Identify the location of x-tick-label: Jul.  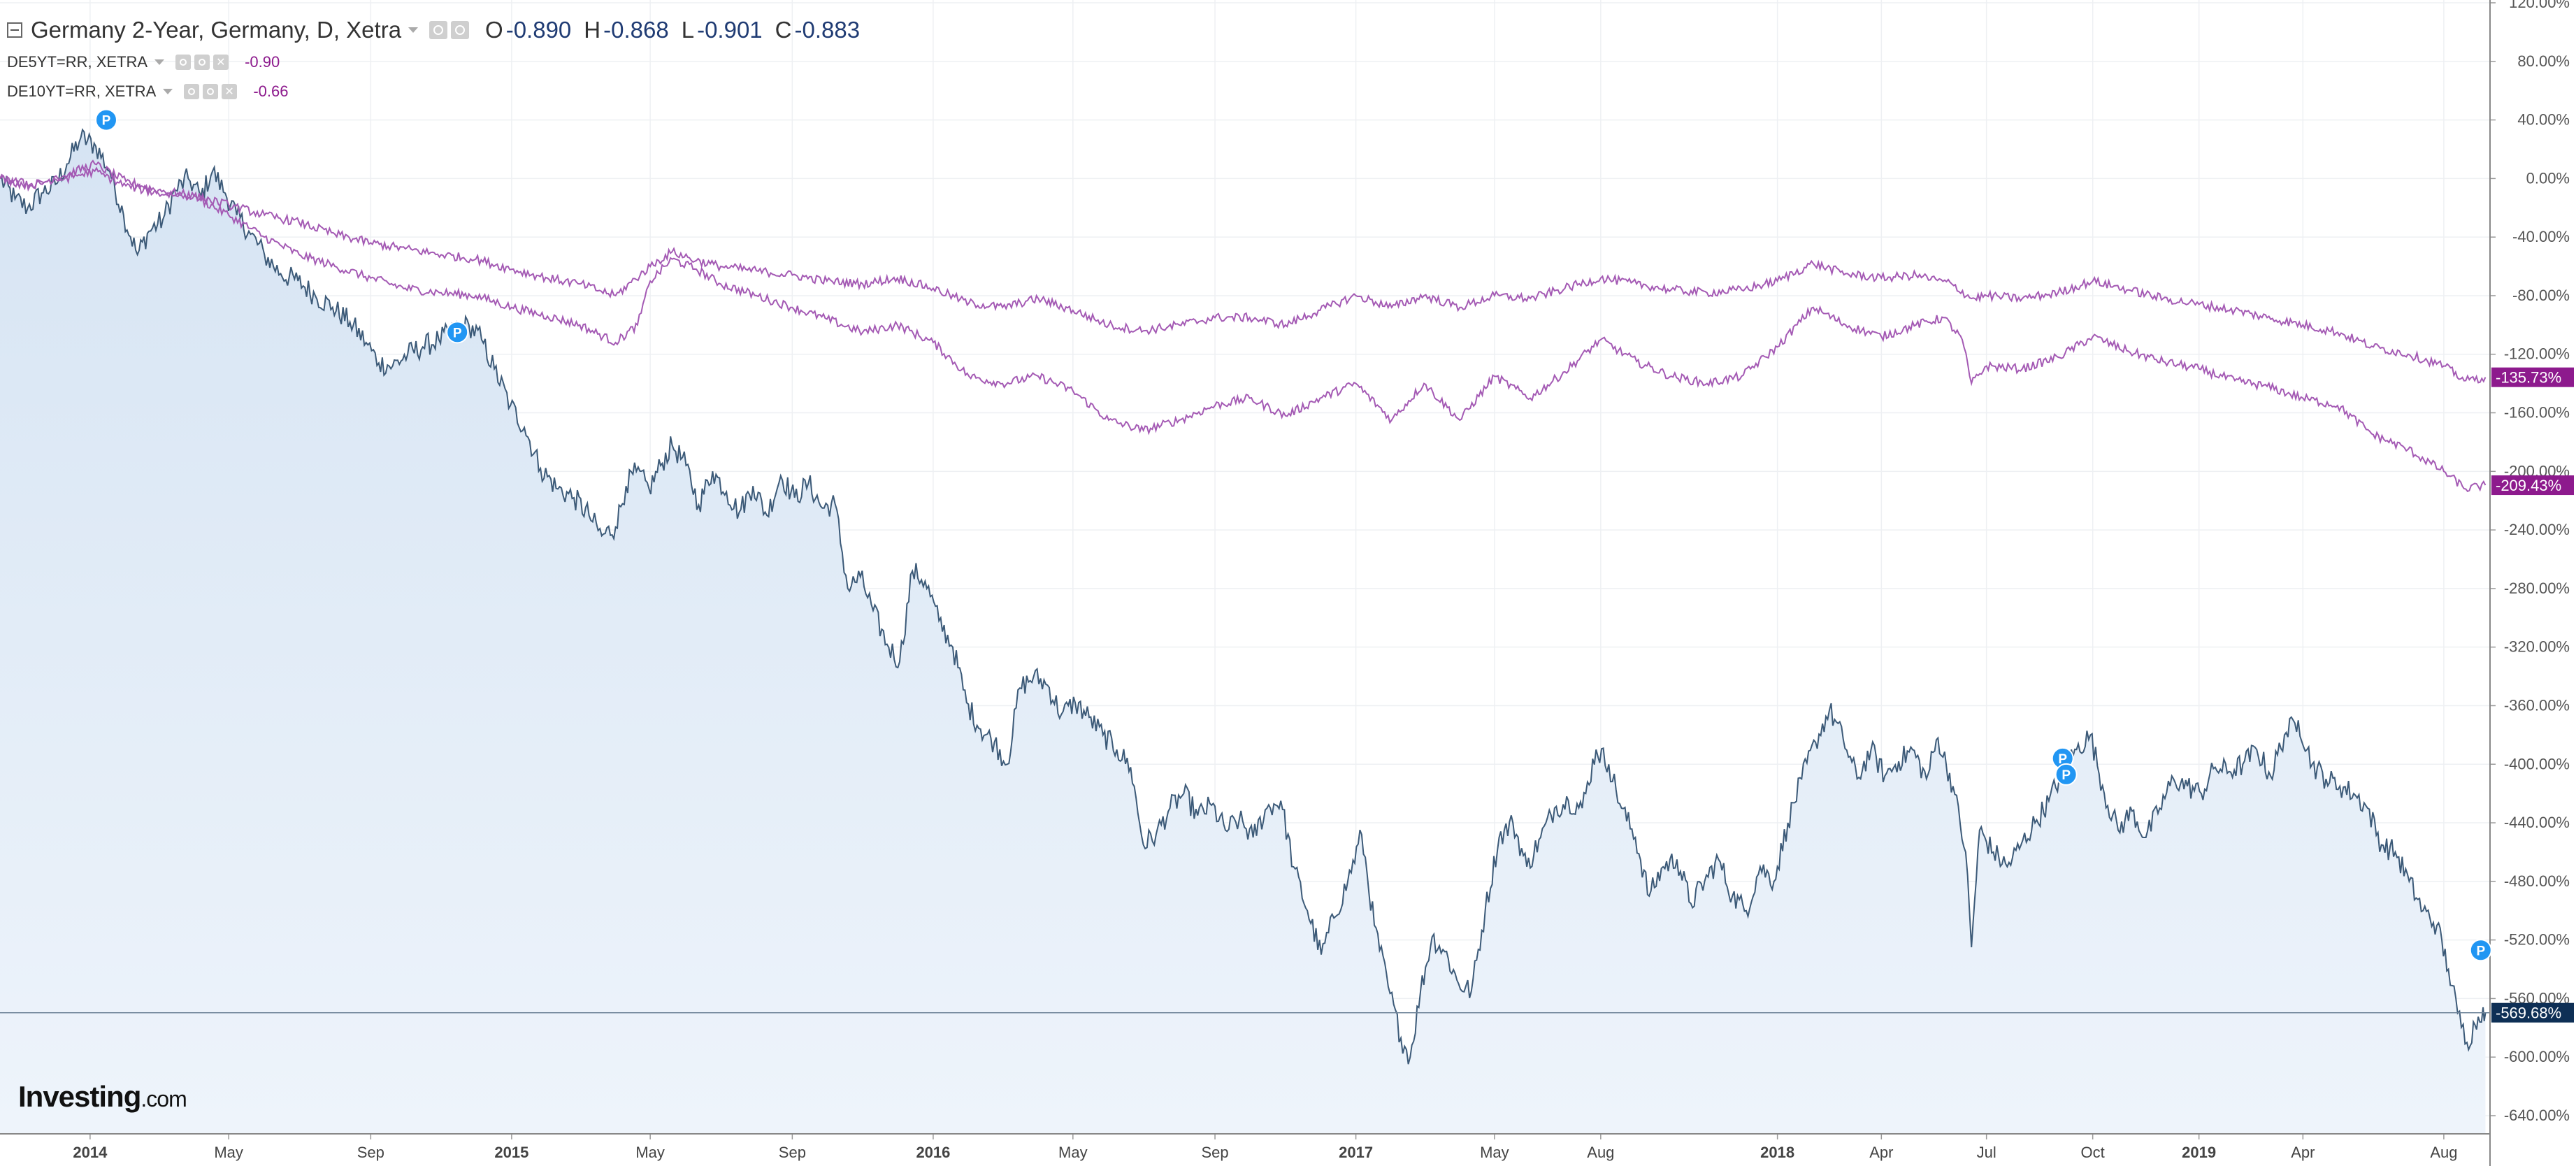
(1986, 1152).